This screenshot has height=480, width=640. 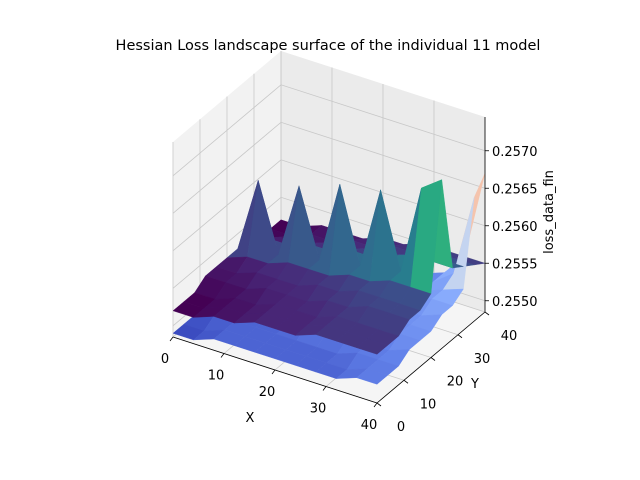 What do you see at coordinates (372, 376) in the screenshot?
I see `surface-face-coolwarm` at bounding box center [372, 376].